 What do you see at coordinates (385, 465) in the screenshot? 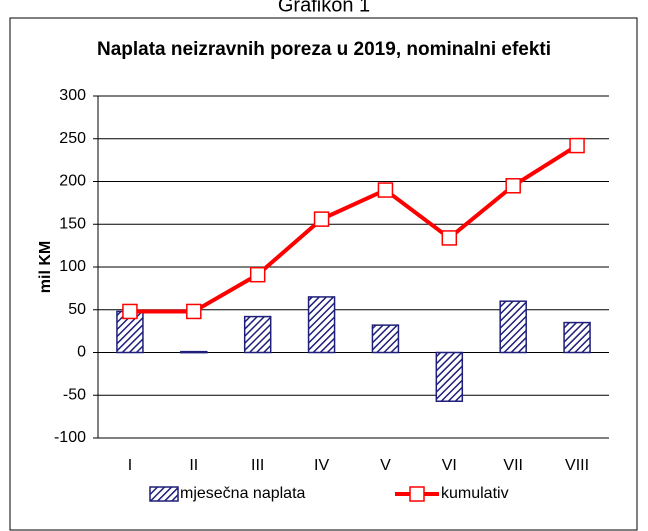
I see `x-tick-label: V` at bounding box center [385, 465].